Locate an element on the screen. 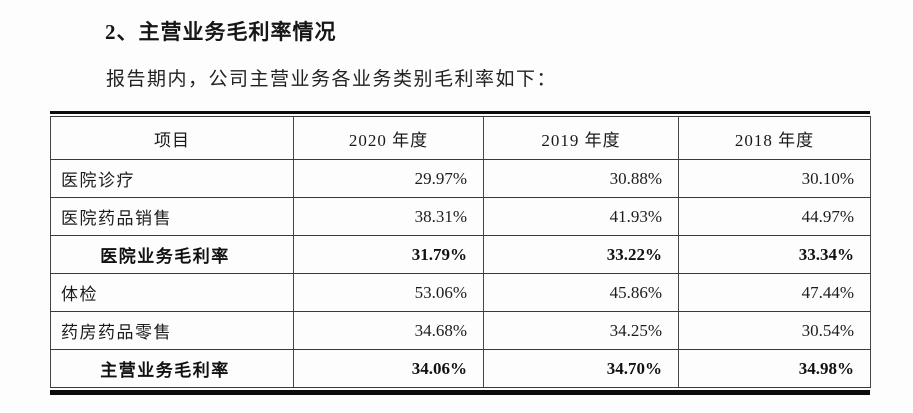 The image size is (913, 413). value-cell-2019: 45.86% is located at coordinates (581, 292).